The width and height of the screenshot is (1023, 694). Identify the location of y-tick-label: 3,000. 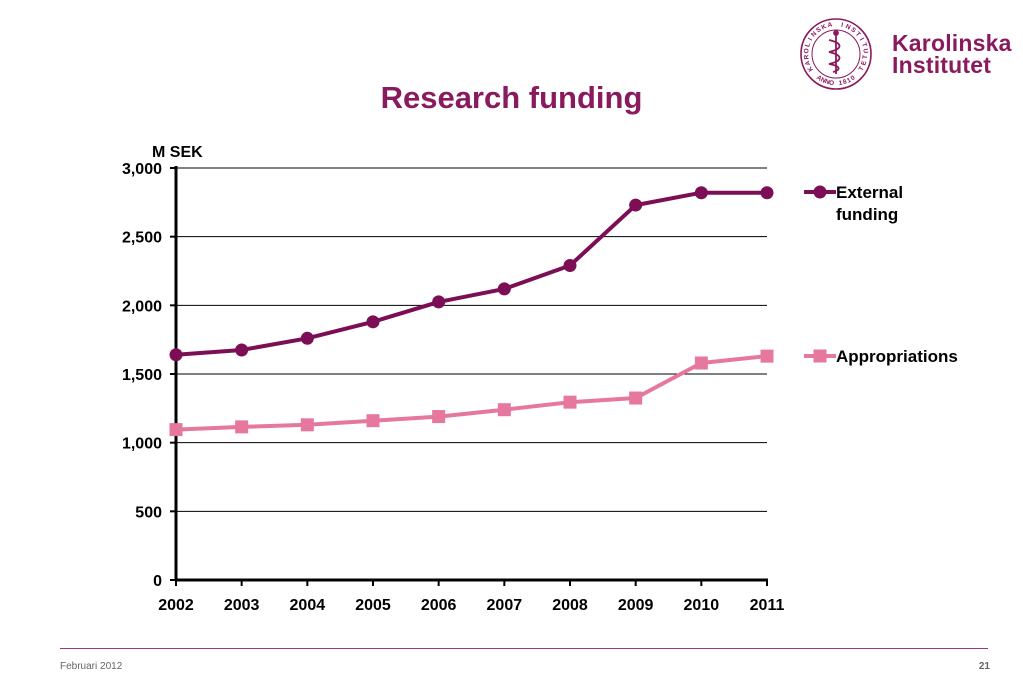
(142, 169).